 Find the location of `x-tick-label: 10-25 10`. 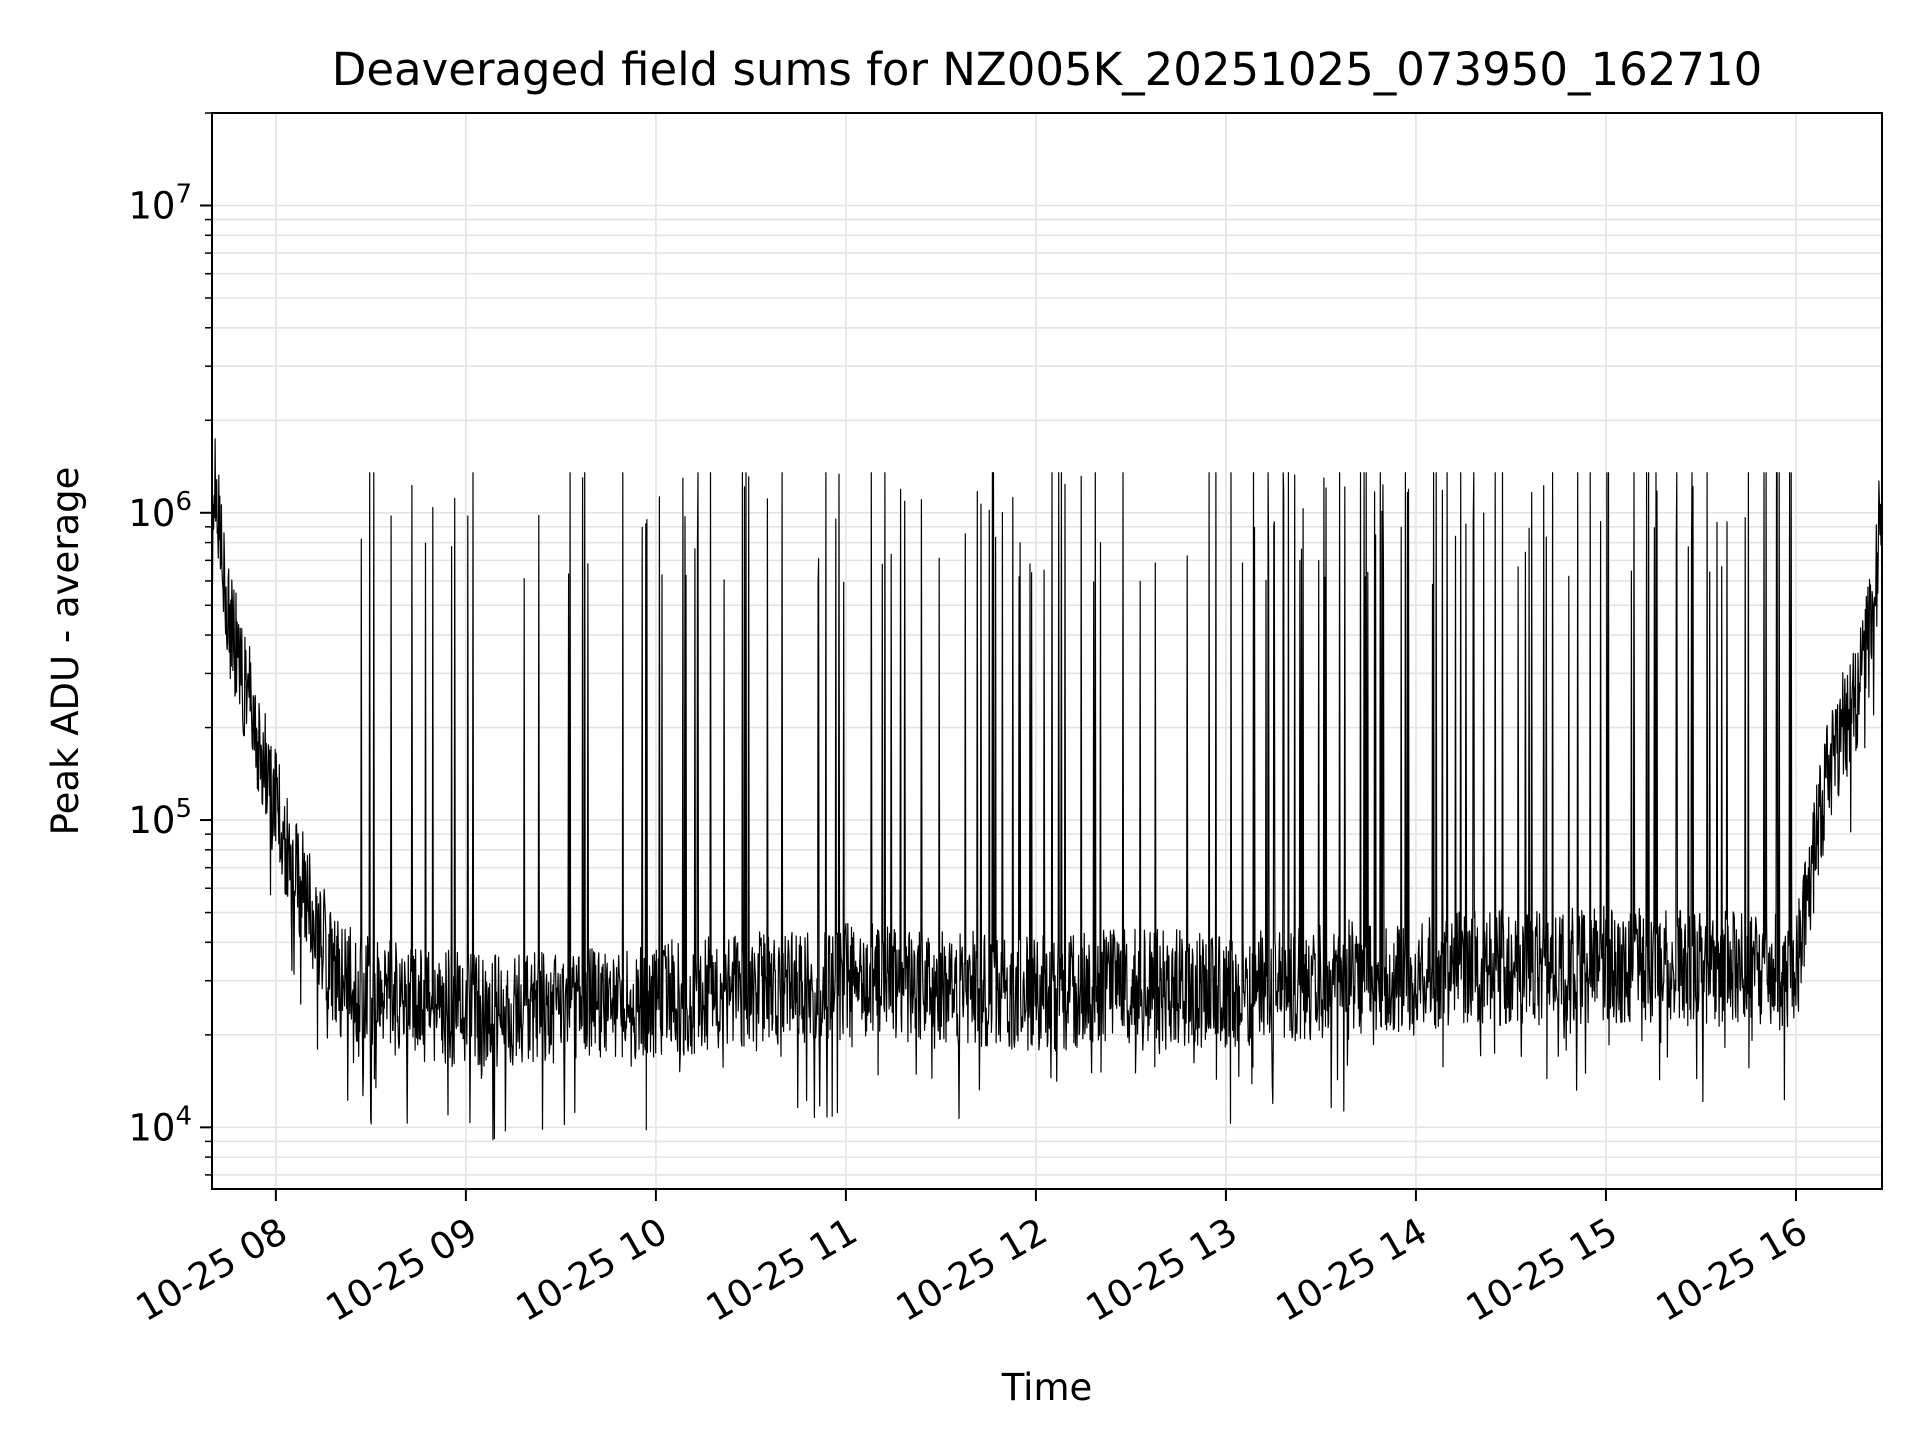

x-tick-label: 10-25 10 is located at coordinates (592, 1270).